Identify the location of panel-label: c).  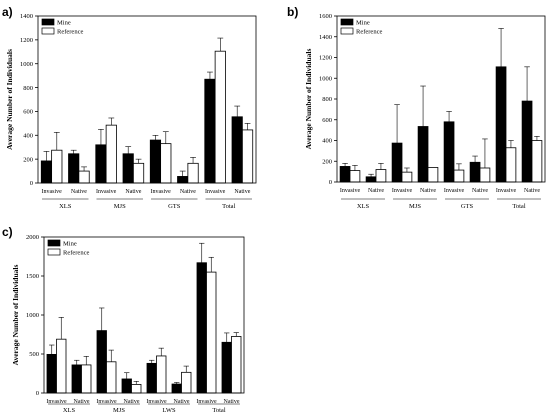
(7, 232).